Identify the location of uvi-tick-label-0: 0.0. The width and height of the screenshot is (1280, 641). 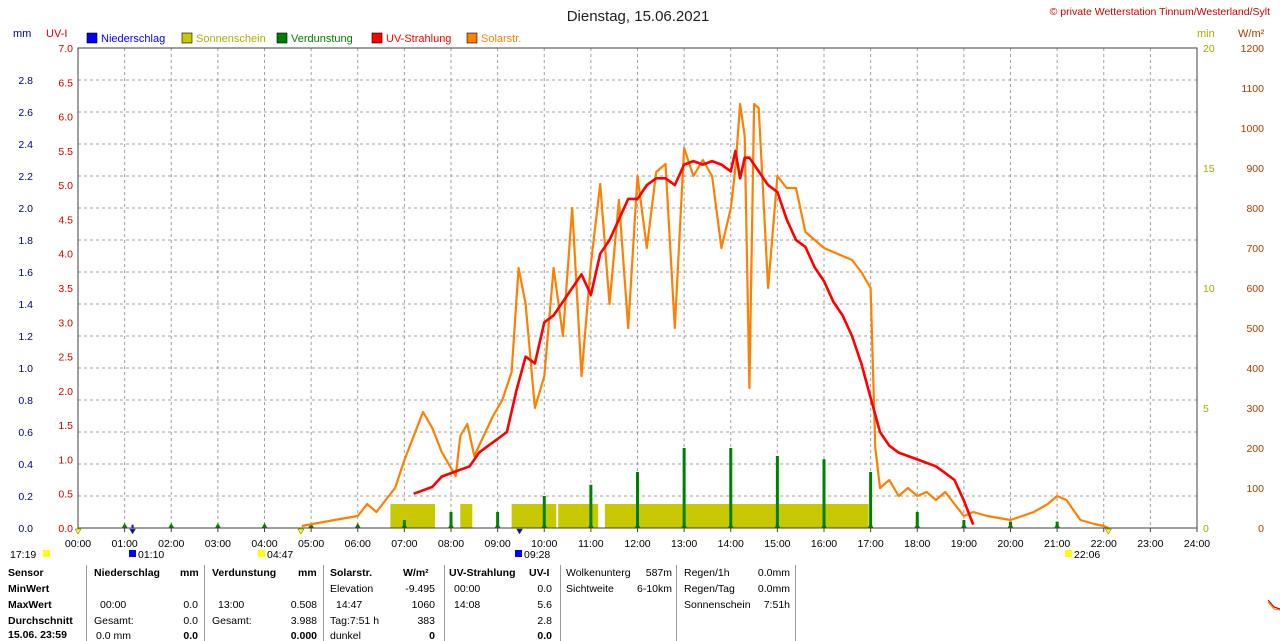
(65, 529).